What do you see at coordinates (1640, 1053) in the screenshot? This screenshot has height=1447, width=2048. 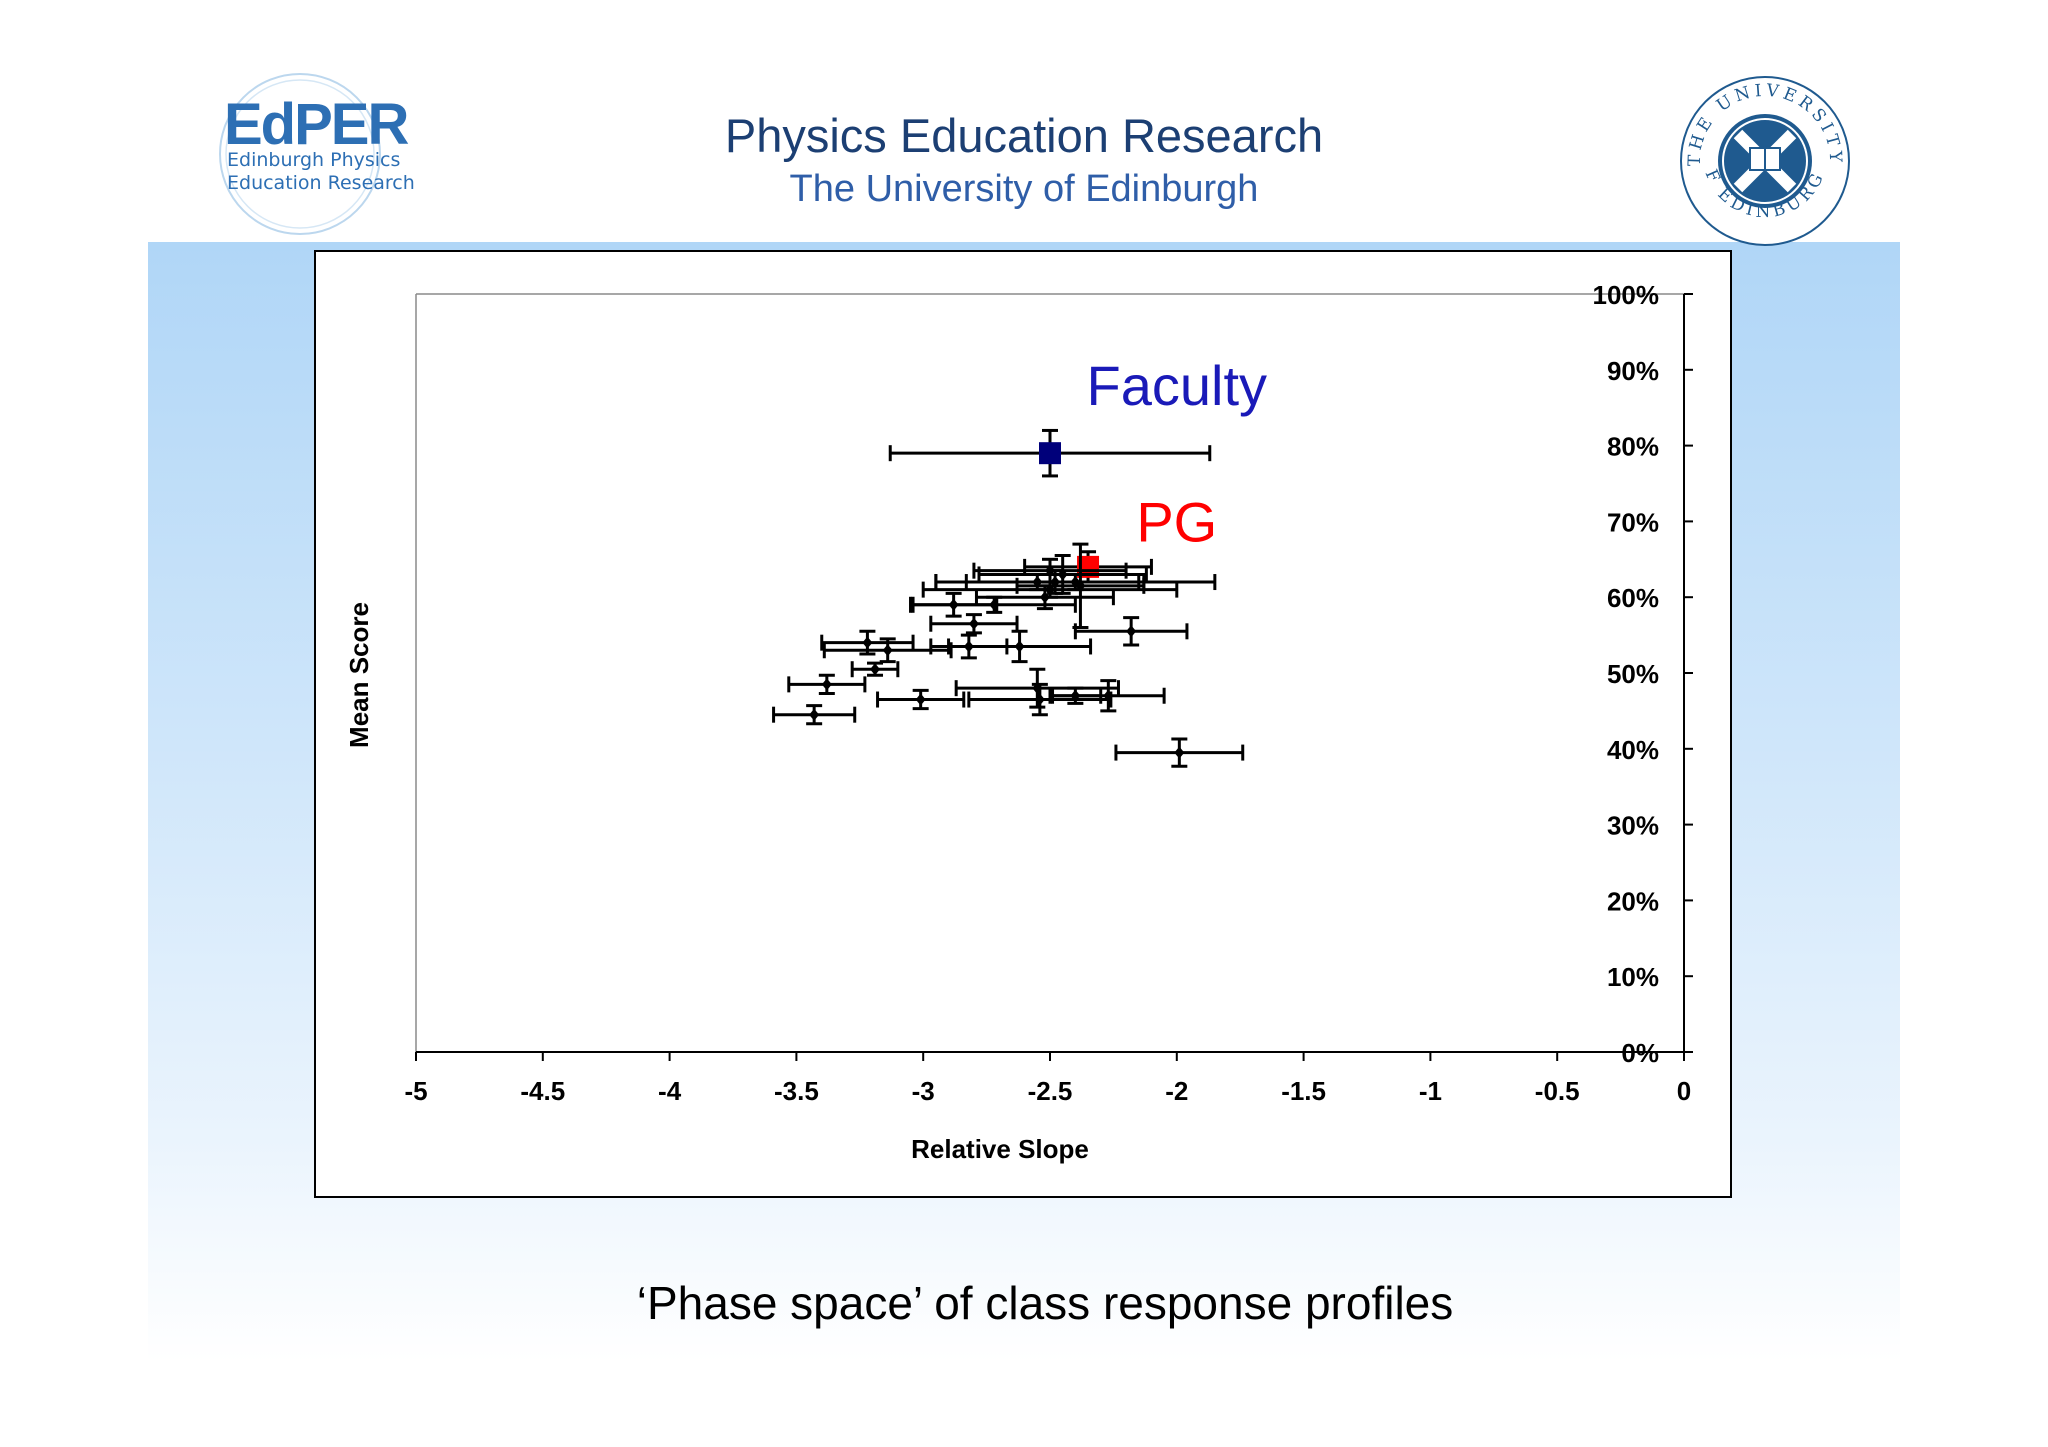 I see `y-tick-label: 0%` at bounding box center [1640, 1053].